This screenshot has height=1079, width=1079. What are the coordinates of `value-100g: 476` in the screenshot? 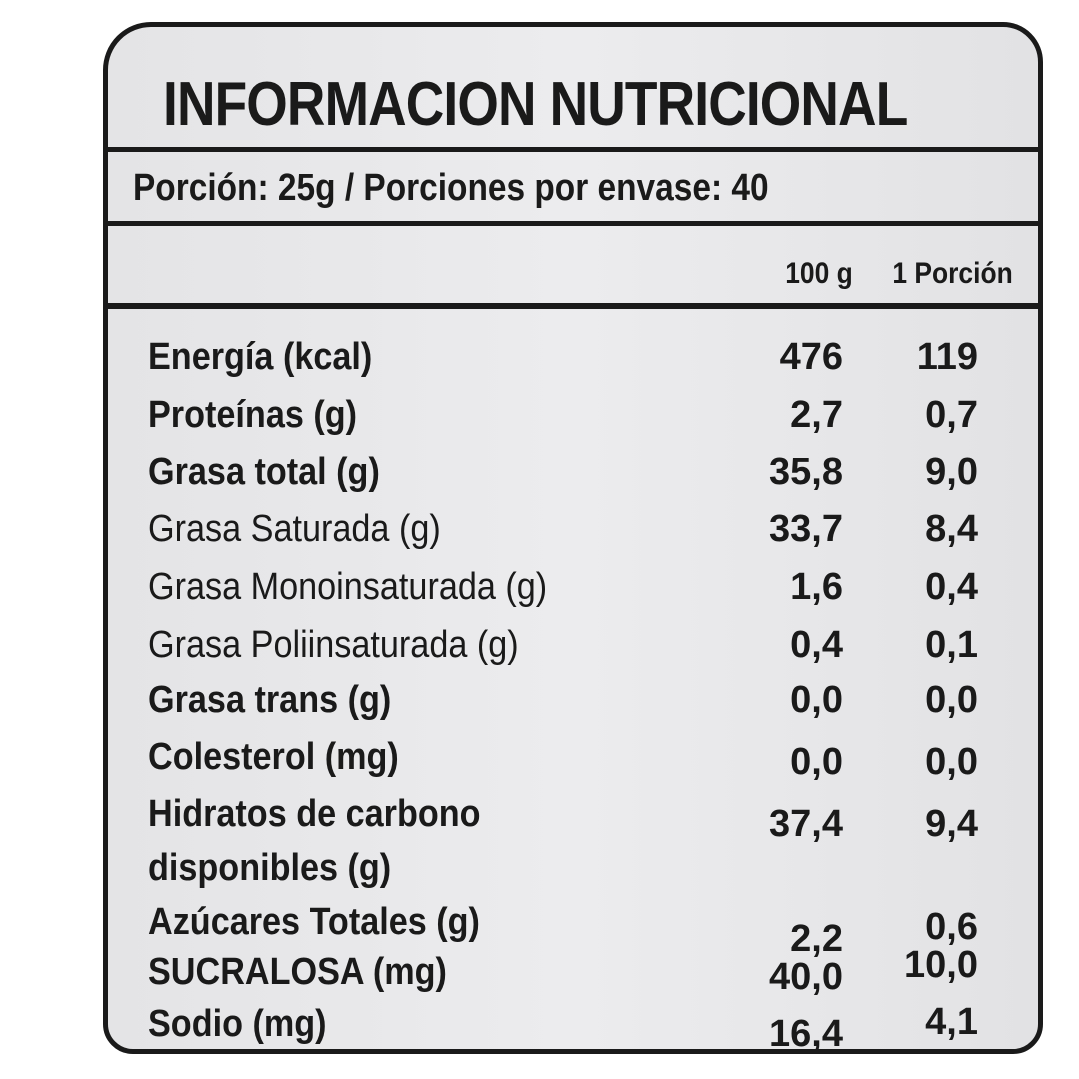 It's located at (811, 357).